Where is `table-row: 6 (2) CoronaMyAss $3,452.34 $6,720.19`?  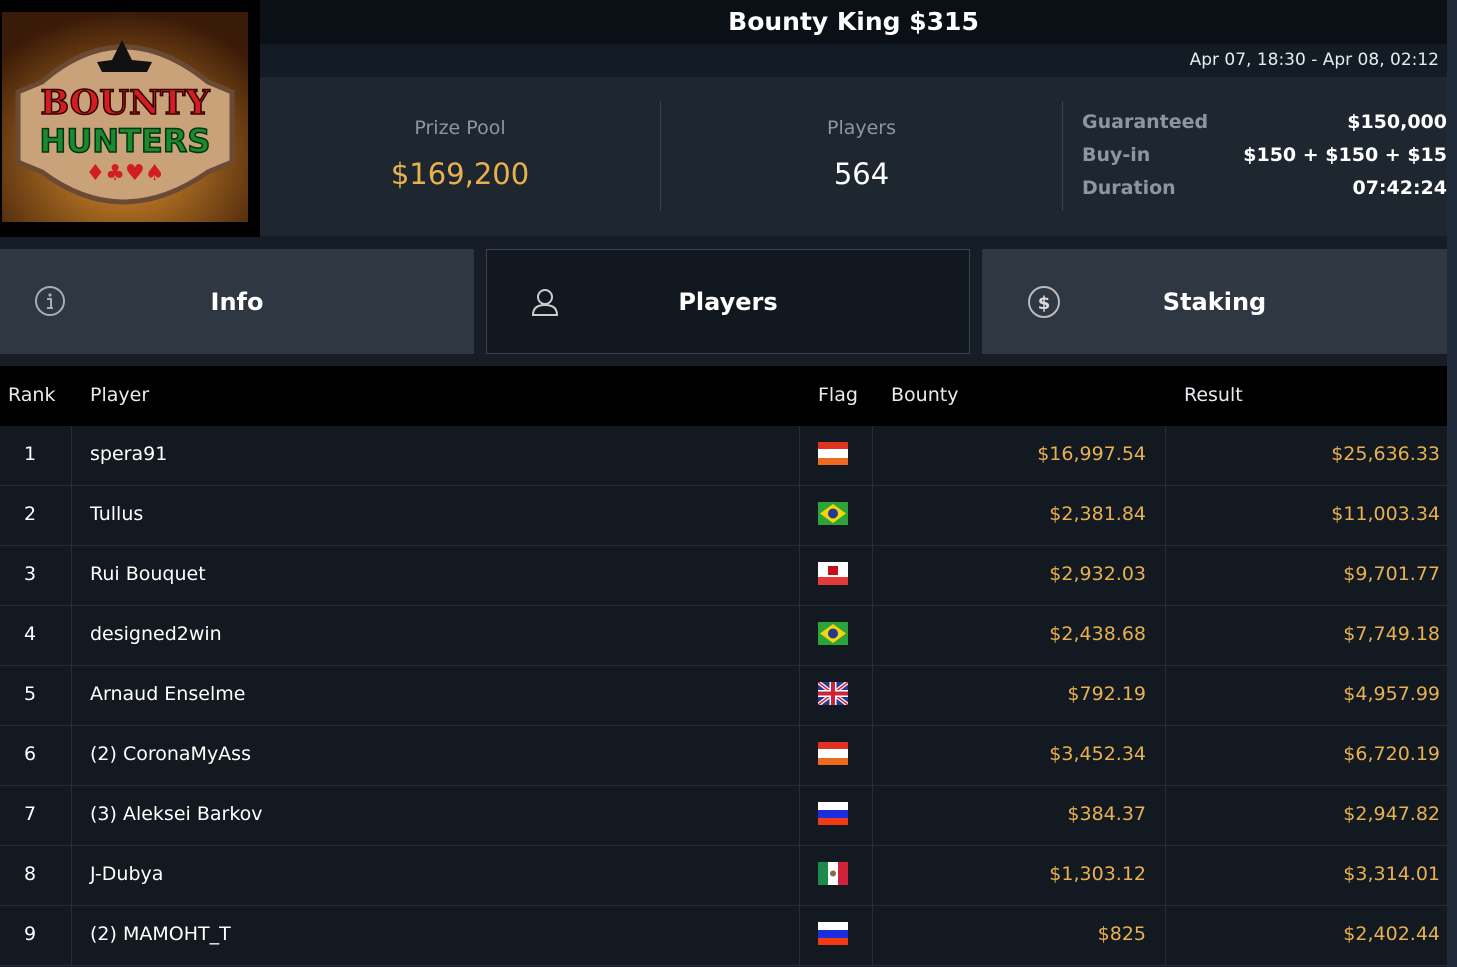
table-row: 6 (2) CoronaMyAss $3,452.34 $6,720.19 is located at coordinates (723, 756).